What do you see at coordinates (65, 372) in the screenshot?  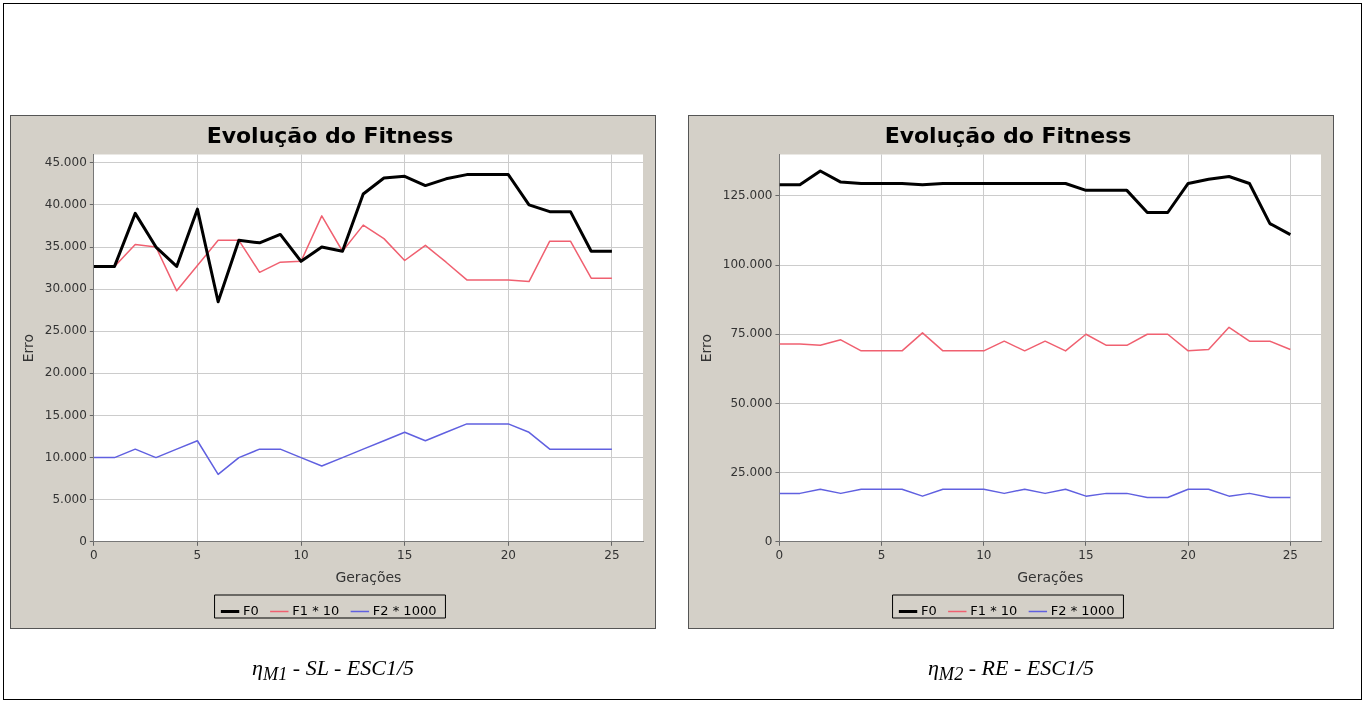 I see `y-tick-label: 20.000` at bounding box center [65, 372].